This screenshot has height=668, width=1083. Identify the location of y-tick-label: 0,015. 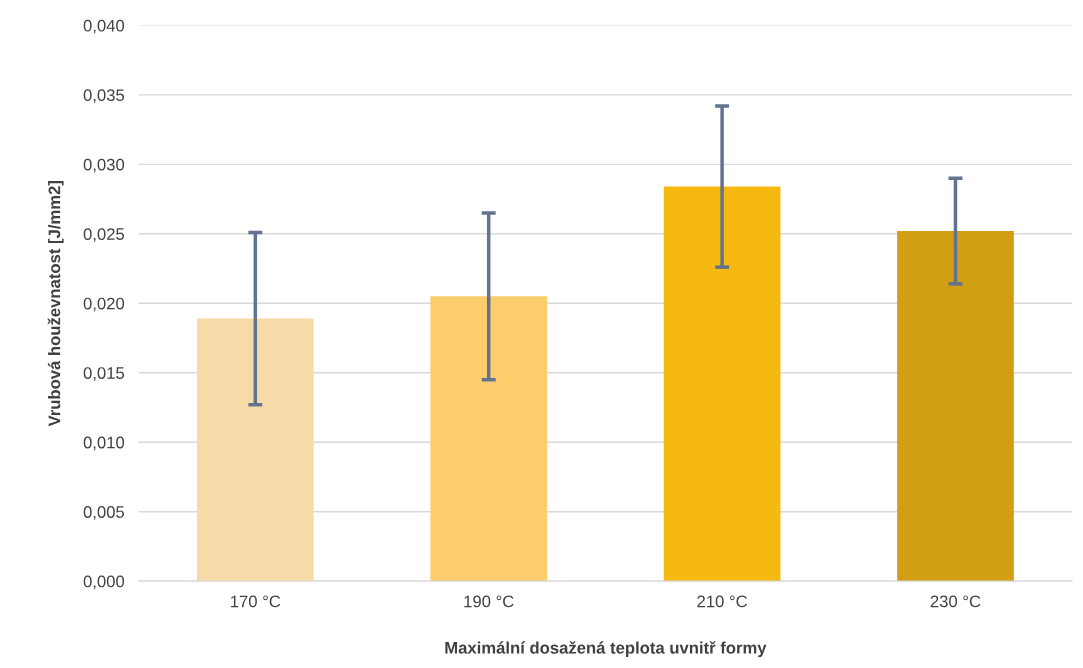
(104, 374).